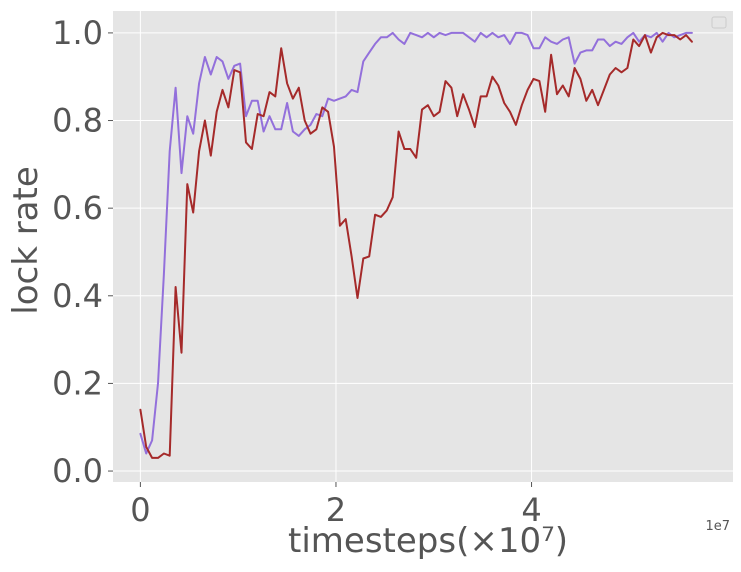  Describe the element at coordinates (140, 510) in the screenshot. I see `x-tick-label: 0` at that location.